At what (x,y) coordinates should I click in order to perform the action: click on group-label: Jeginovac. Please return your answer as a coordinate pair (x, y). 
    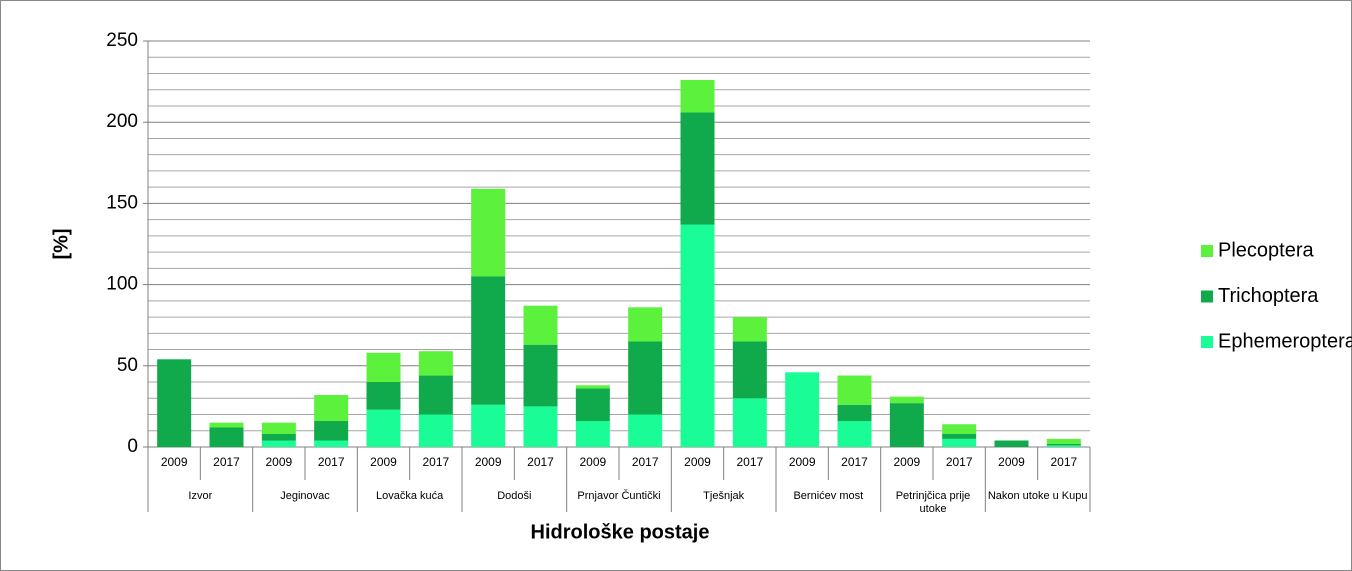
    Looking at the image, I should click on (305, 496).